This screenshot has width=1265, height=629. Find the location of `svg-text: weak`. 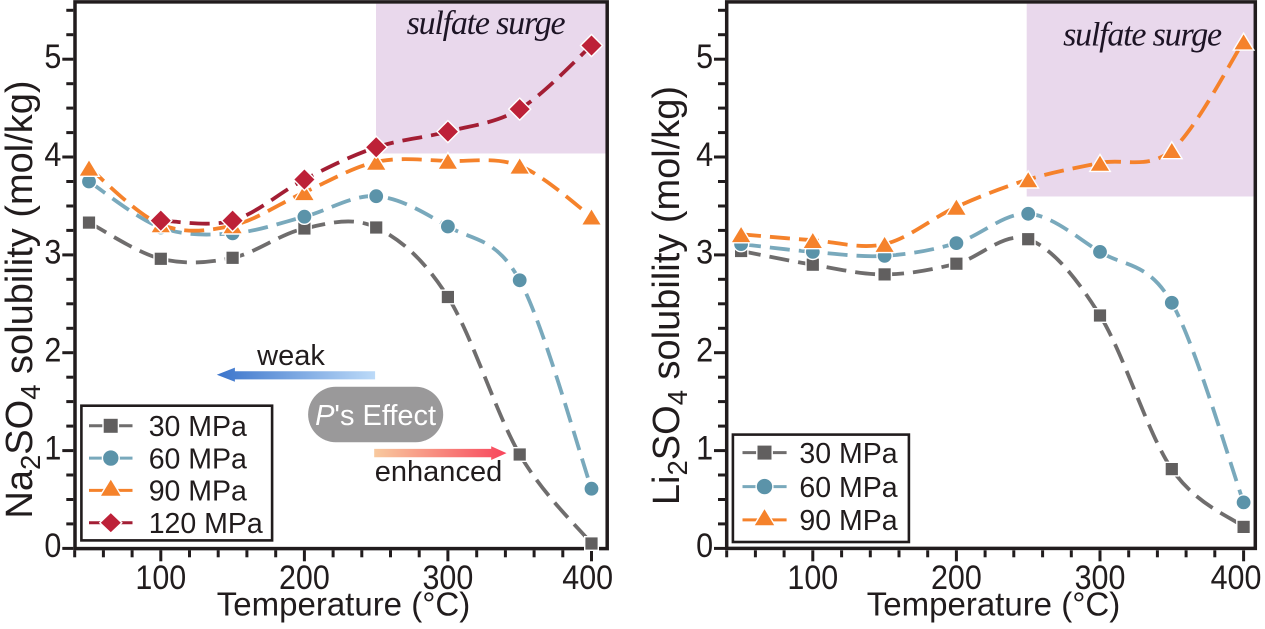

svg-text: weak is located at coordinates (290, 356).